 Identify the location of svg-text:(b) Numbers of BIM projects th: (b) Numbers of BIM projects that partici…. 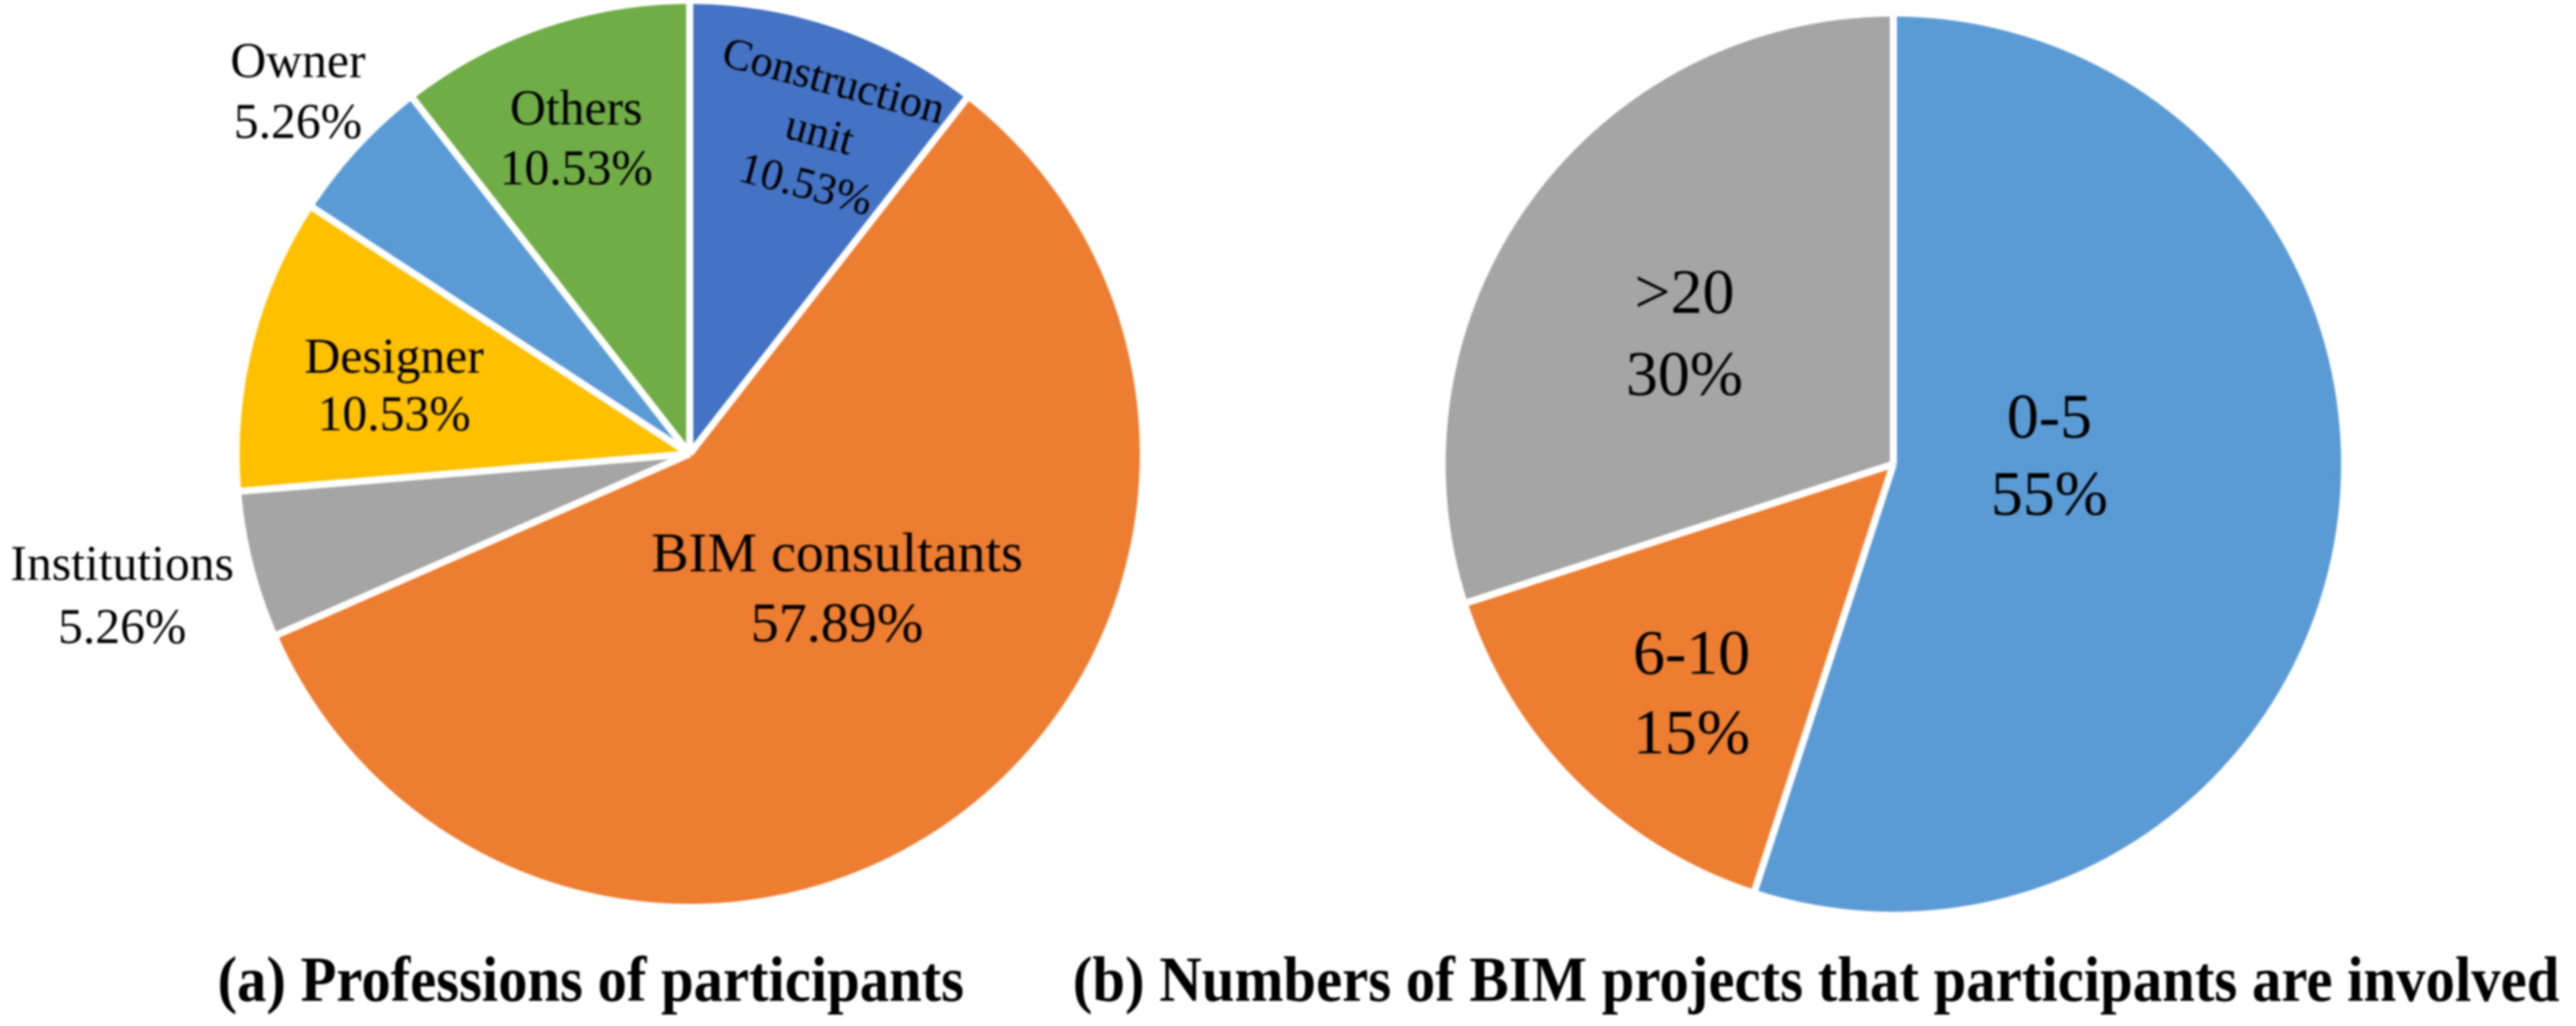
(1816, 979).